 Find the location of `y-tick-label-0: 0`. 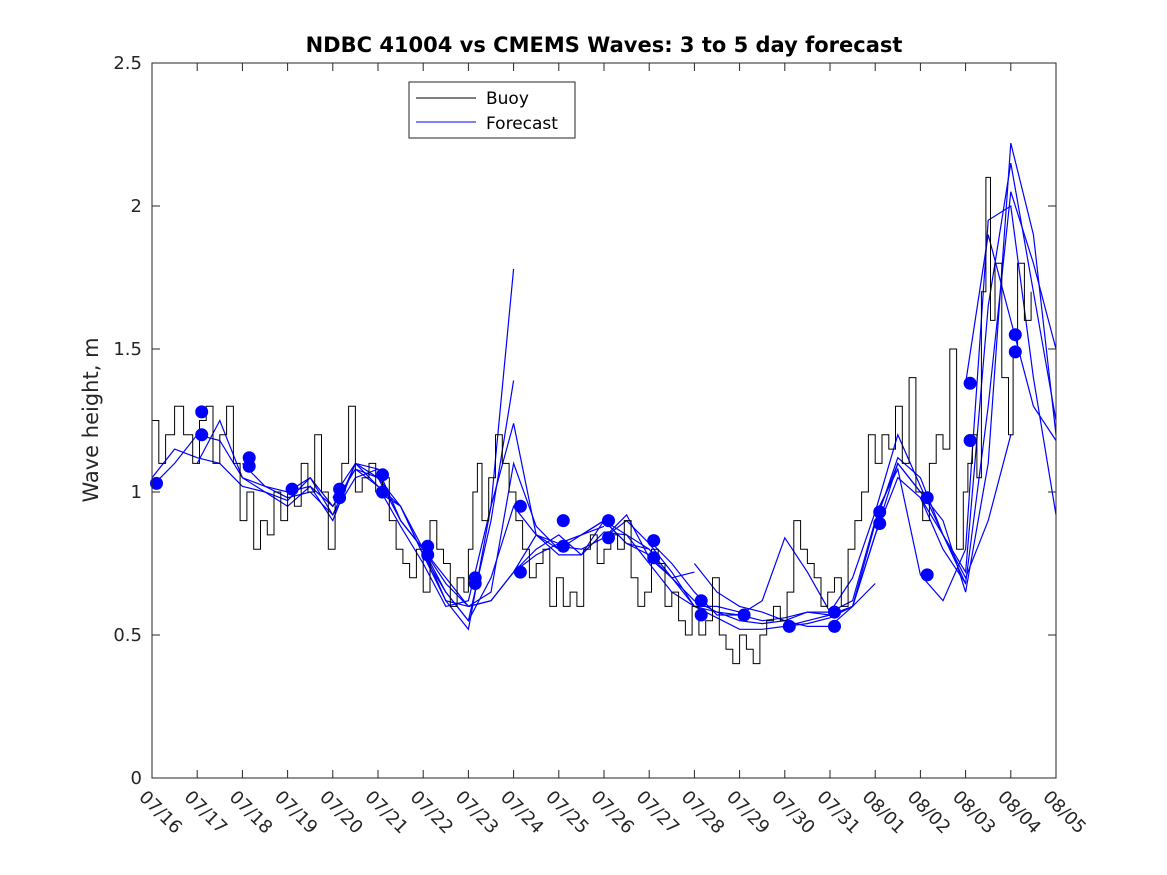

y-tick-label-0: 0 is located at coordinates (136, 778).